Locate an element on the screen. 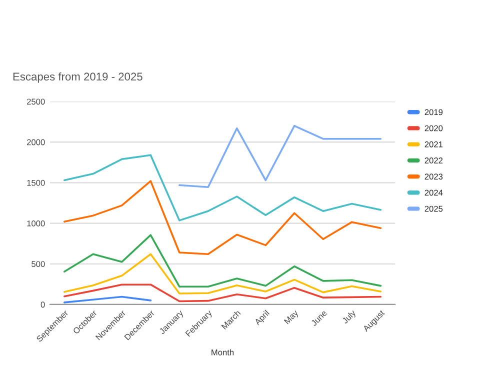  y-tick-label: 0 is located at coordinates (42, 305).